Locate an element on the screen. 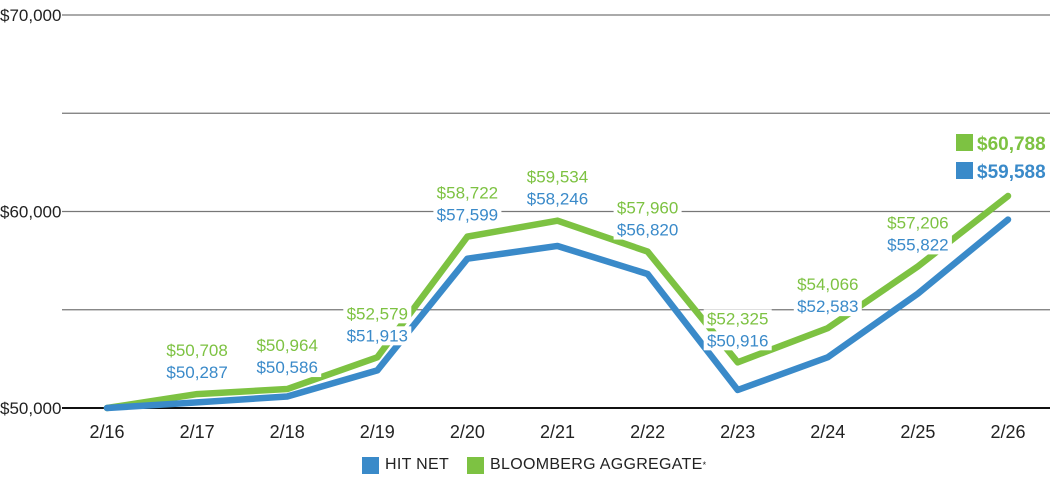 This screenshot has width=1050, height=482. x-tick-label: 2/22 is located at coordinates (647, 432).